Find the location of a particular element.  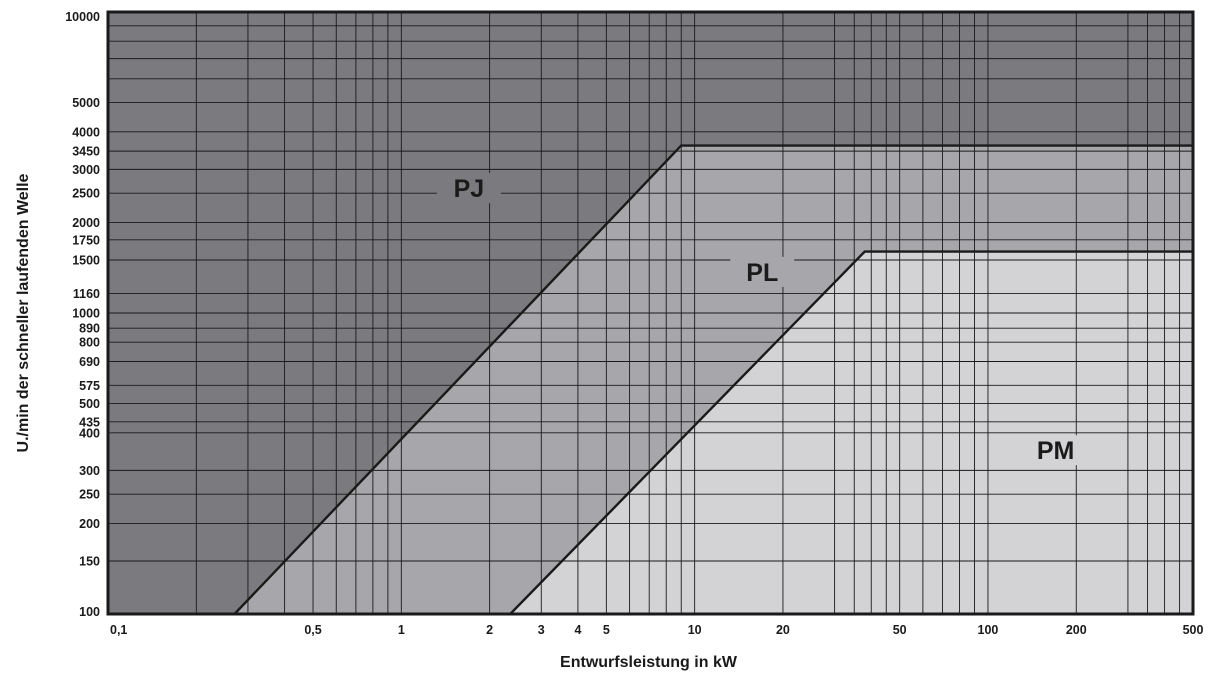

y-tick-label: 4000 is located at coordinates (86, 132).